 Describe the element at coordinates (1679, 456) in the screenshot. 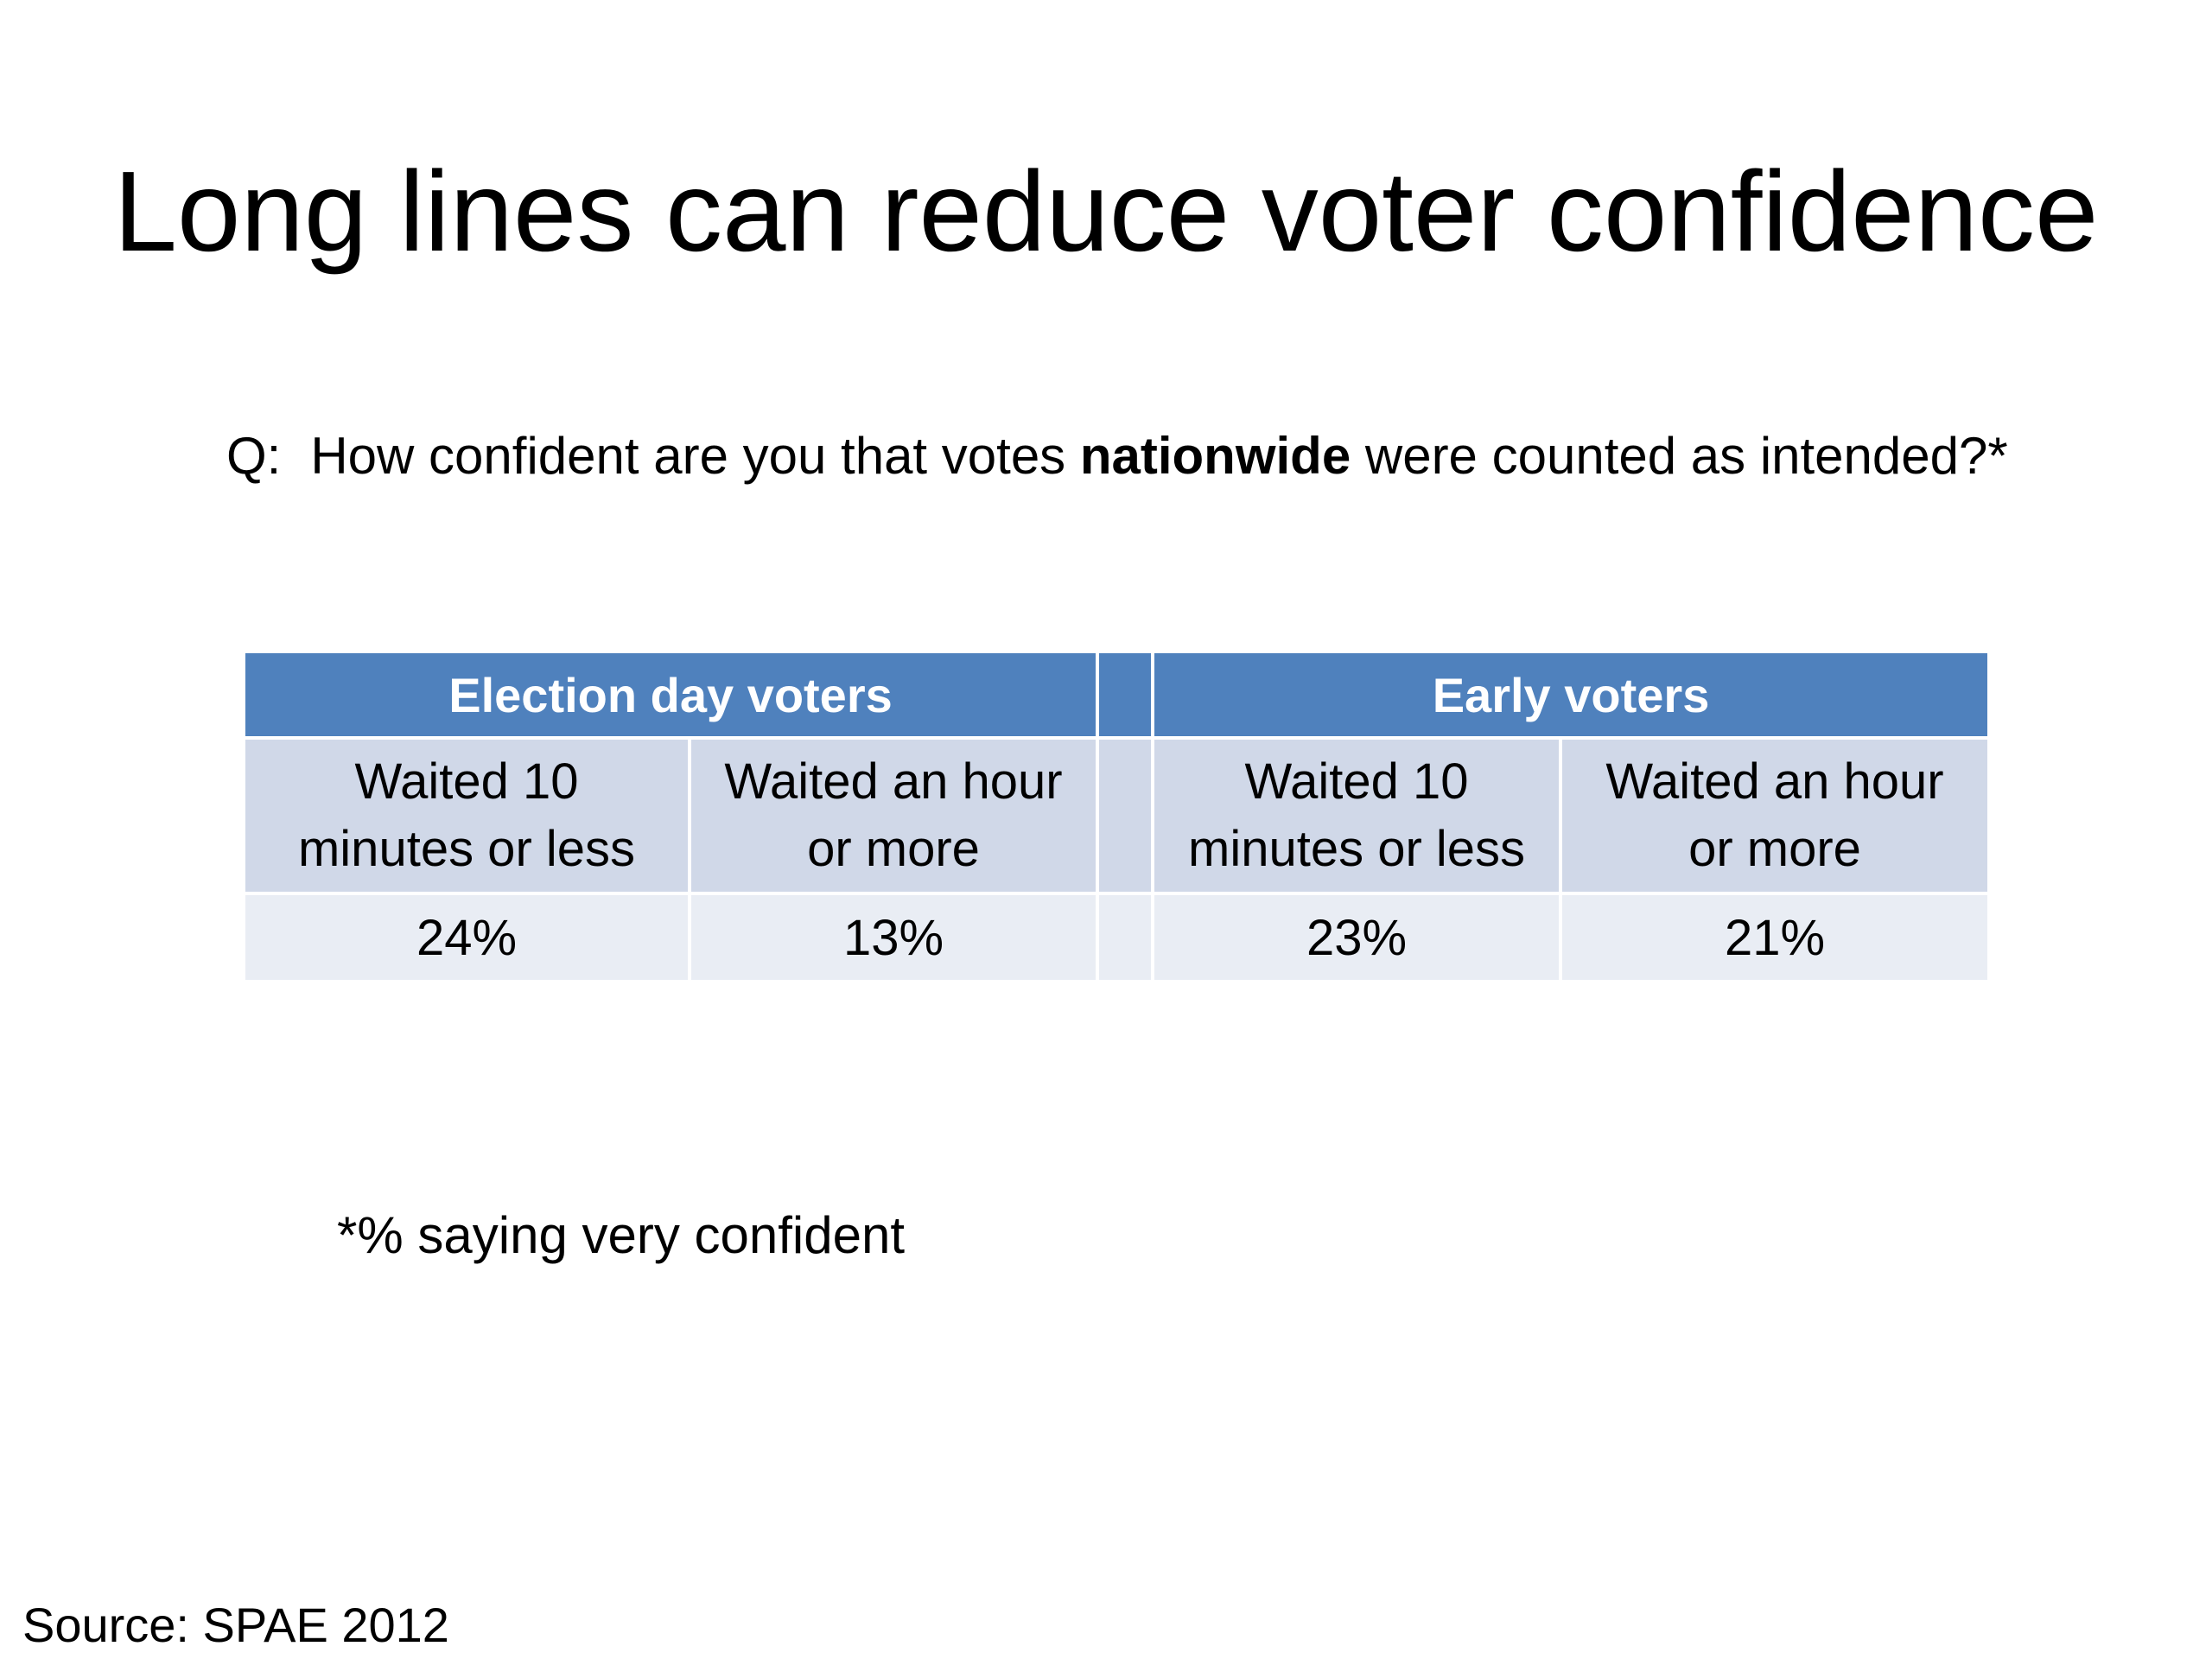

I see `question-text-after: were counted as intended?*` at that location.